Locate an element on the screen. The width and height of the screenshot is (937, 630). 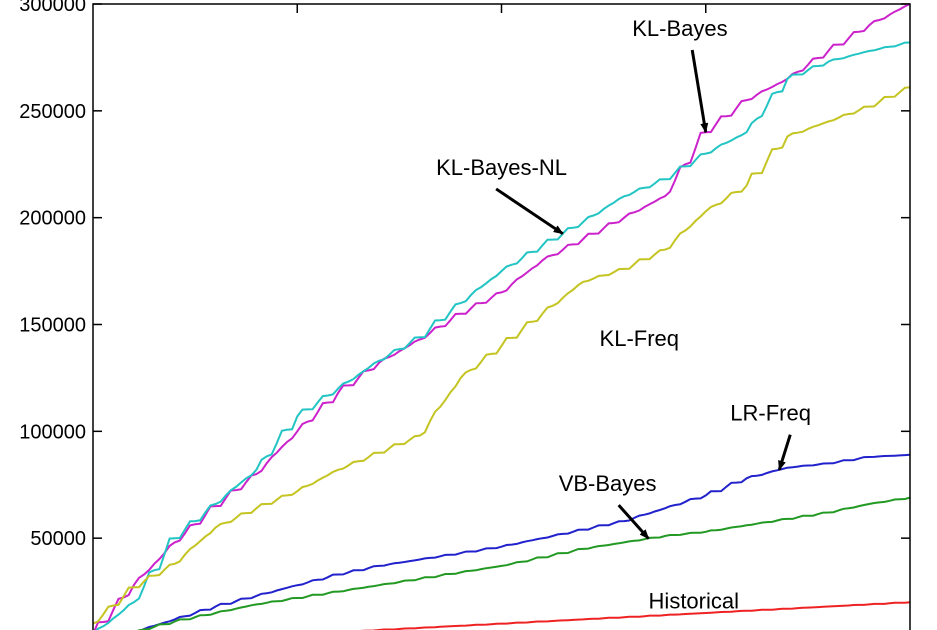
y-tick-label: 100000 is located at coordinates (52, 432).